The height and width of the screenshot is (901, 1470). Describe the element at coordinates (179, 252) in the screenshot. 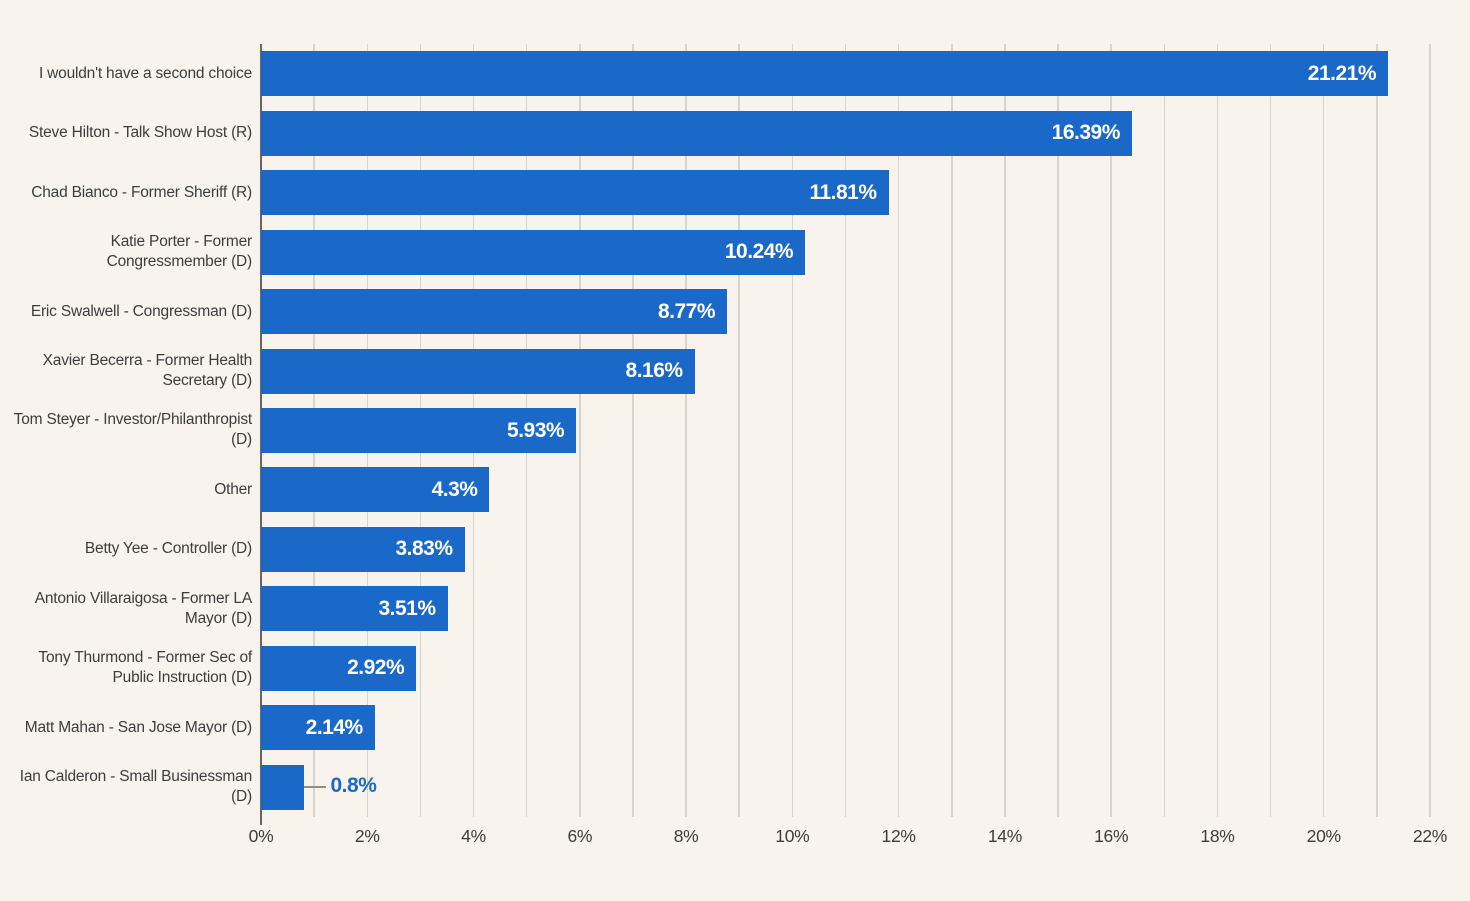

I see `category-label: Katie Porter - Former Congressmember (D)` at that location.